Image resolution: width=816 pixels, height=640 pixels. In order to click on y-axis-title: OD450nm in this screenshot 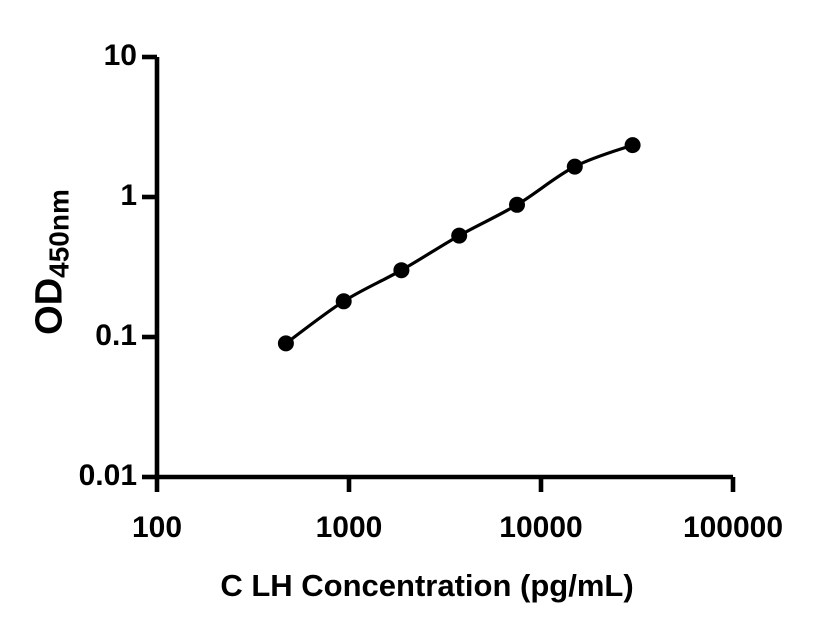, I will do `click(51, 262)`.